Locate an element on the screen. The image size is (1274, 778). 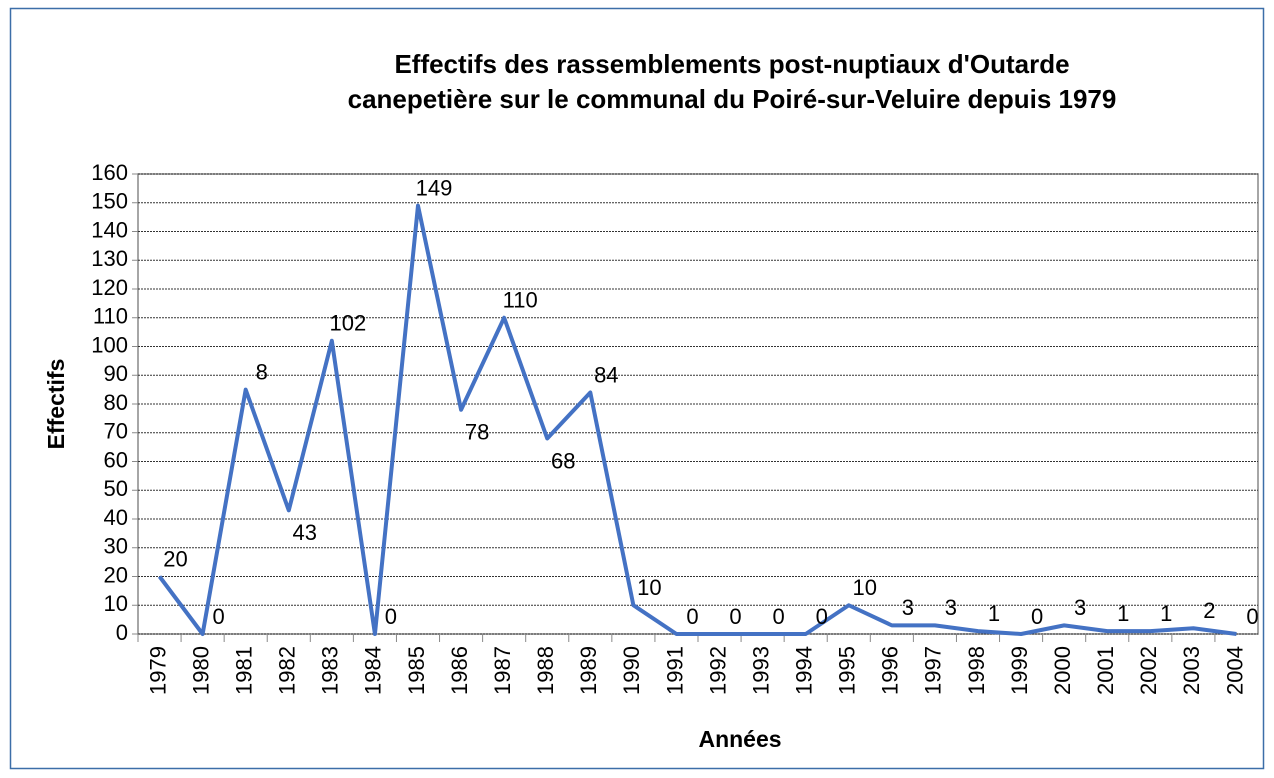
x-tick-label: 1998 is located at coordinates (976, 670).